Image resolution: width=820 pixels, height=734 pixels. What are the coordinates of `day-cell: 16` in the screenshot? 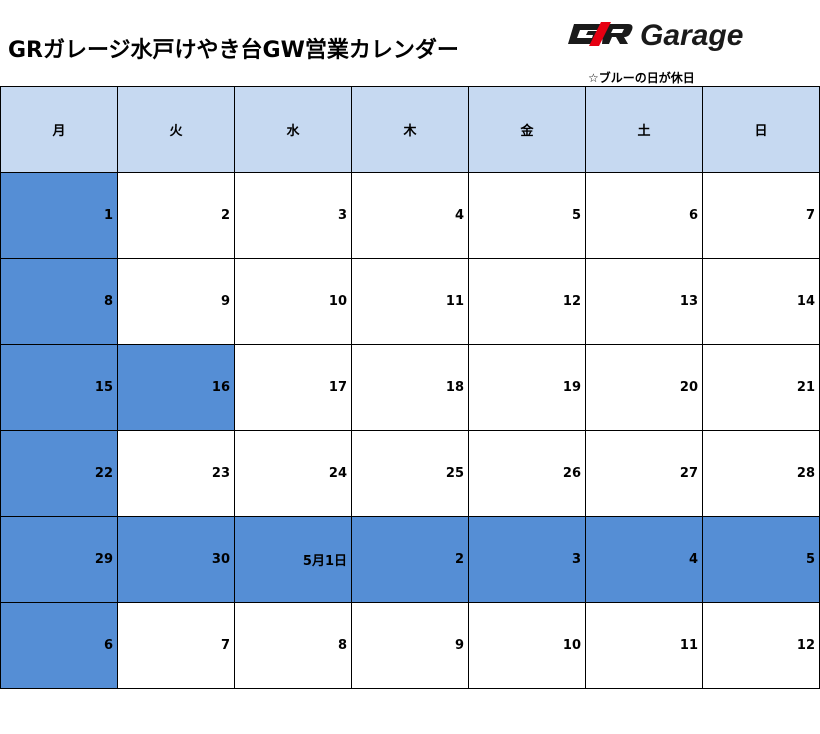 It's located at (176, 387).